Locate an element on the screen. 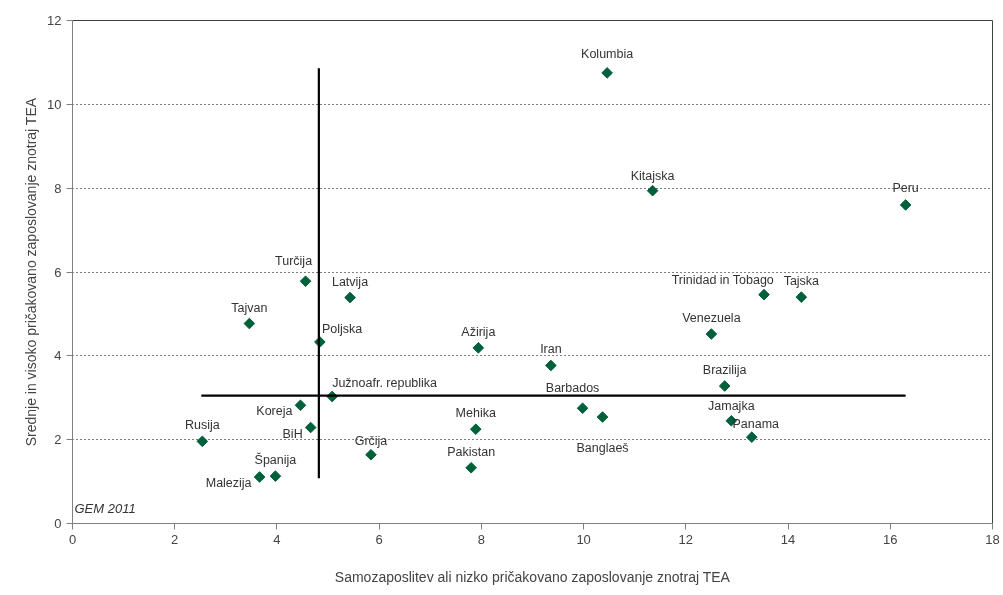 The width and height of the screenshot is (1003, 595). x-tick-label: 16 is located at coordinates (890, 539).